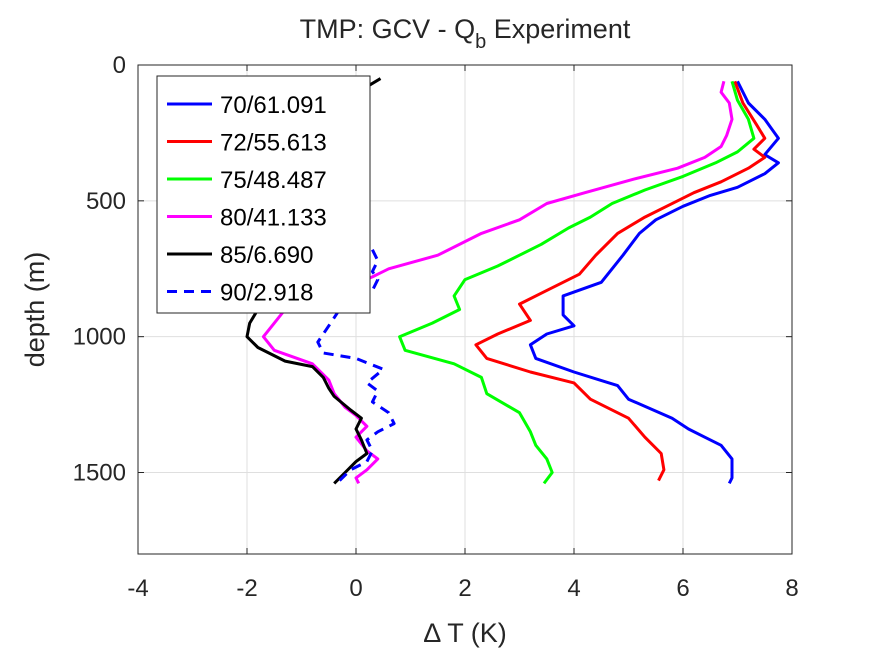 This screenshot has width=875, height=656. I want to click on chart-title-main: TMP: GCV - Q, so click(388, 29).